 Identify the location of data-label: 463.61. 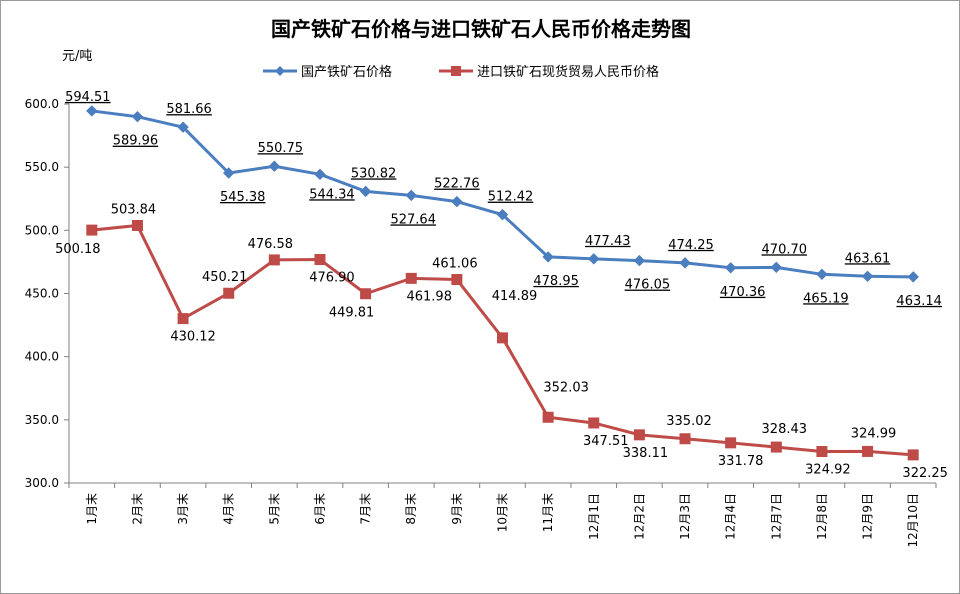
(868, 258).